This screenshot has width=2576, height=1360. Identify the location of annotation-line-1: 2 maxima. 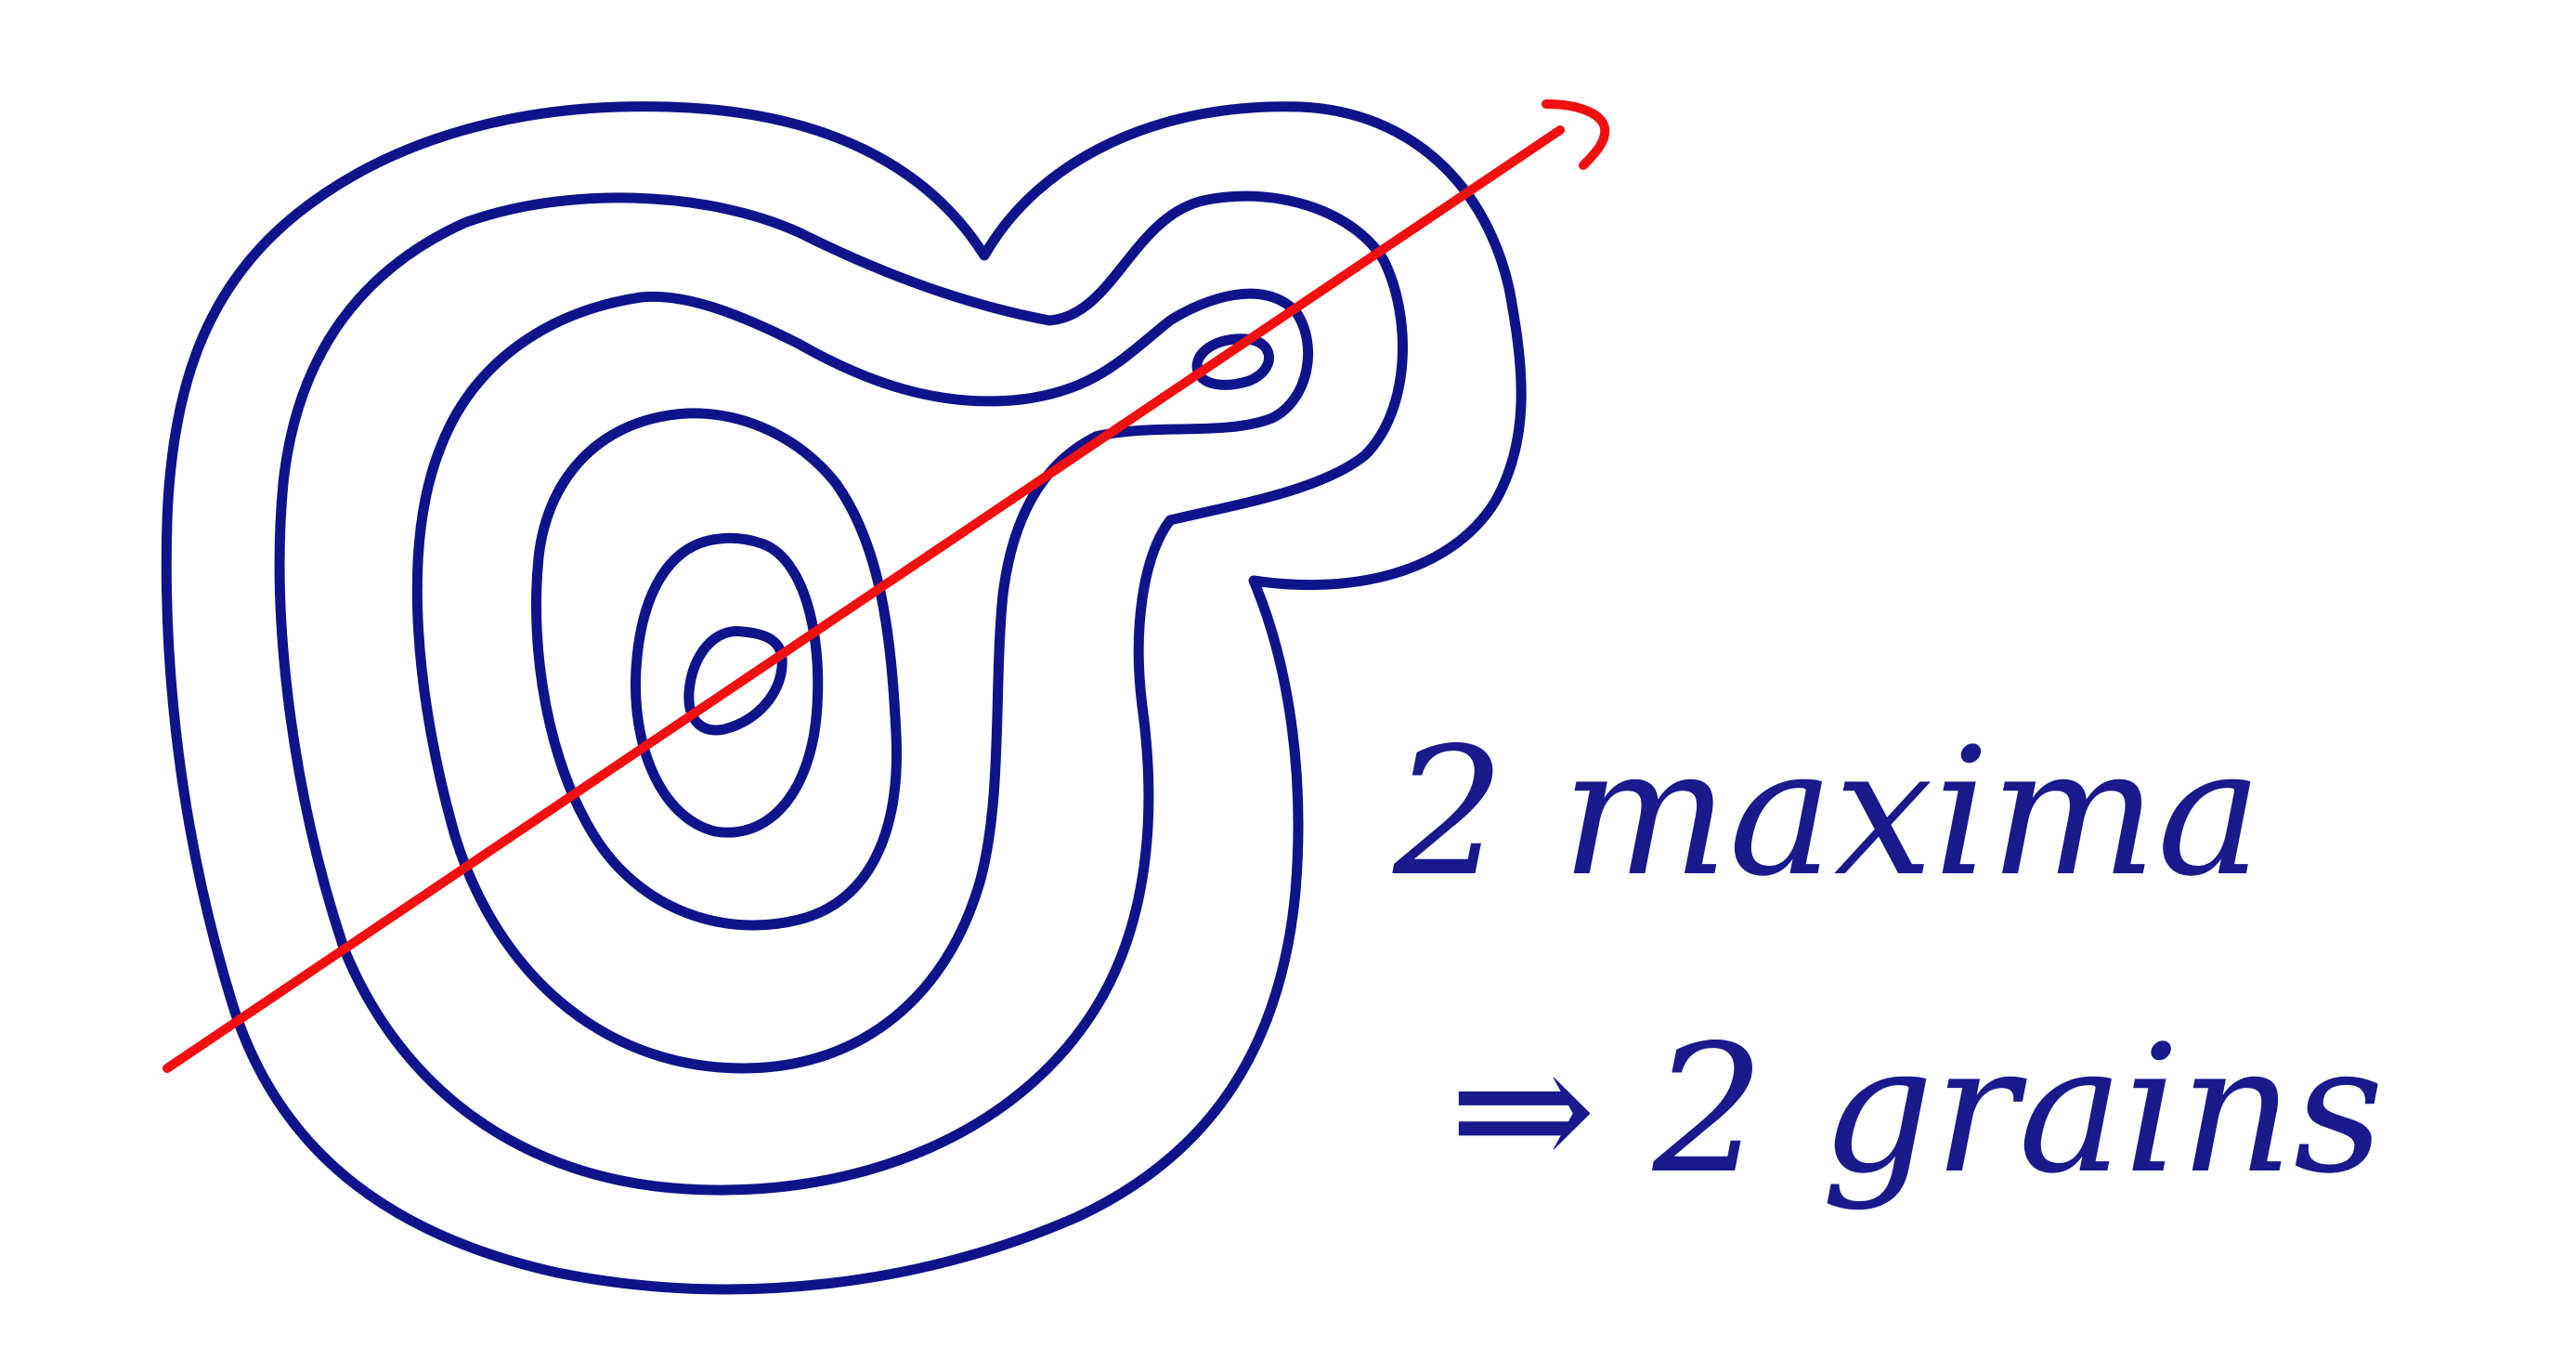
(1827, 812).